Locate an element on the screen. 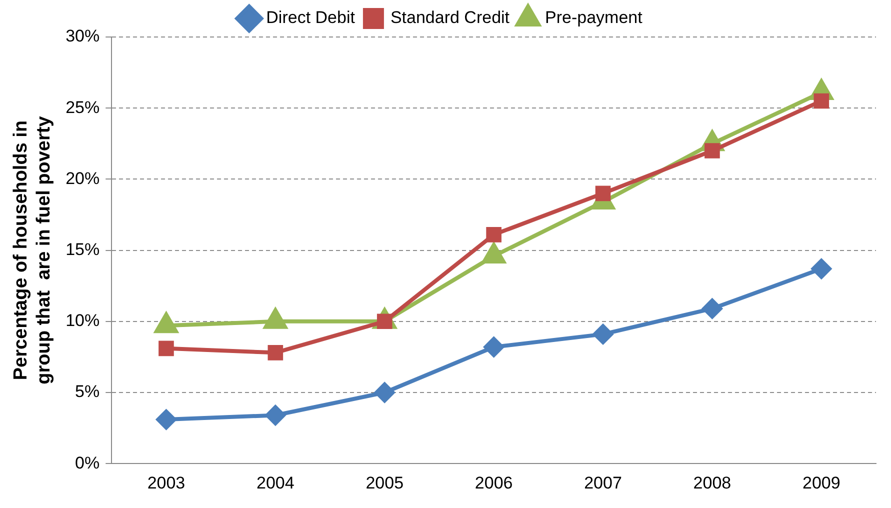  y-tick-label: 0% is located at coordinates (87, 462).